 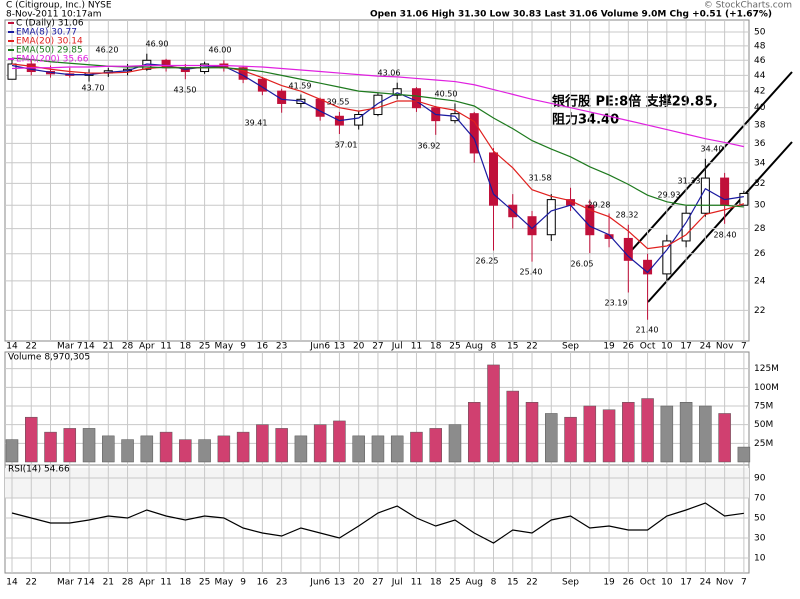 I want to click on x-tick-label: Jun6, so click(x=319, y=583).